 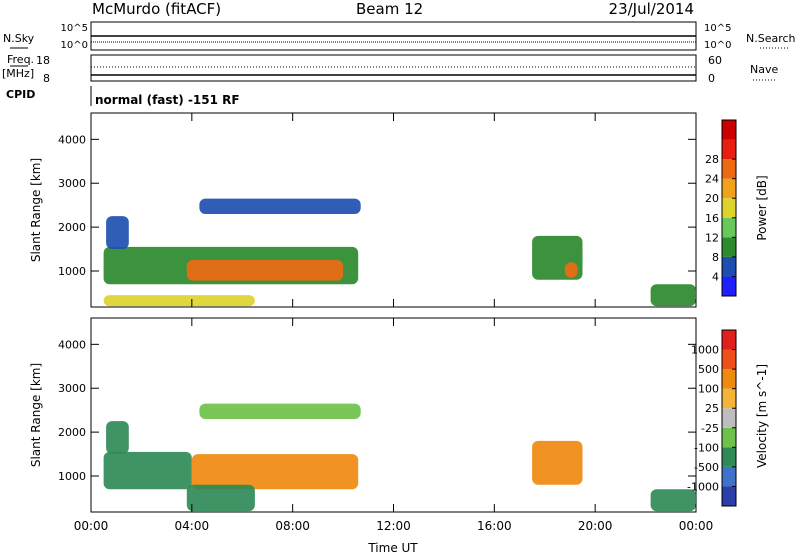 What do you see at coordinates (717, 28) in the screenshot?
I see `noise-tick-top-right: 10^5` at bounding box center [717, 28].